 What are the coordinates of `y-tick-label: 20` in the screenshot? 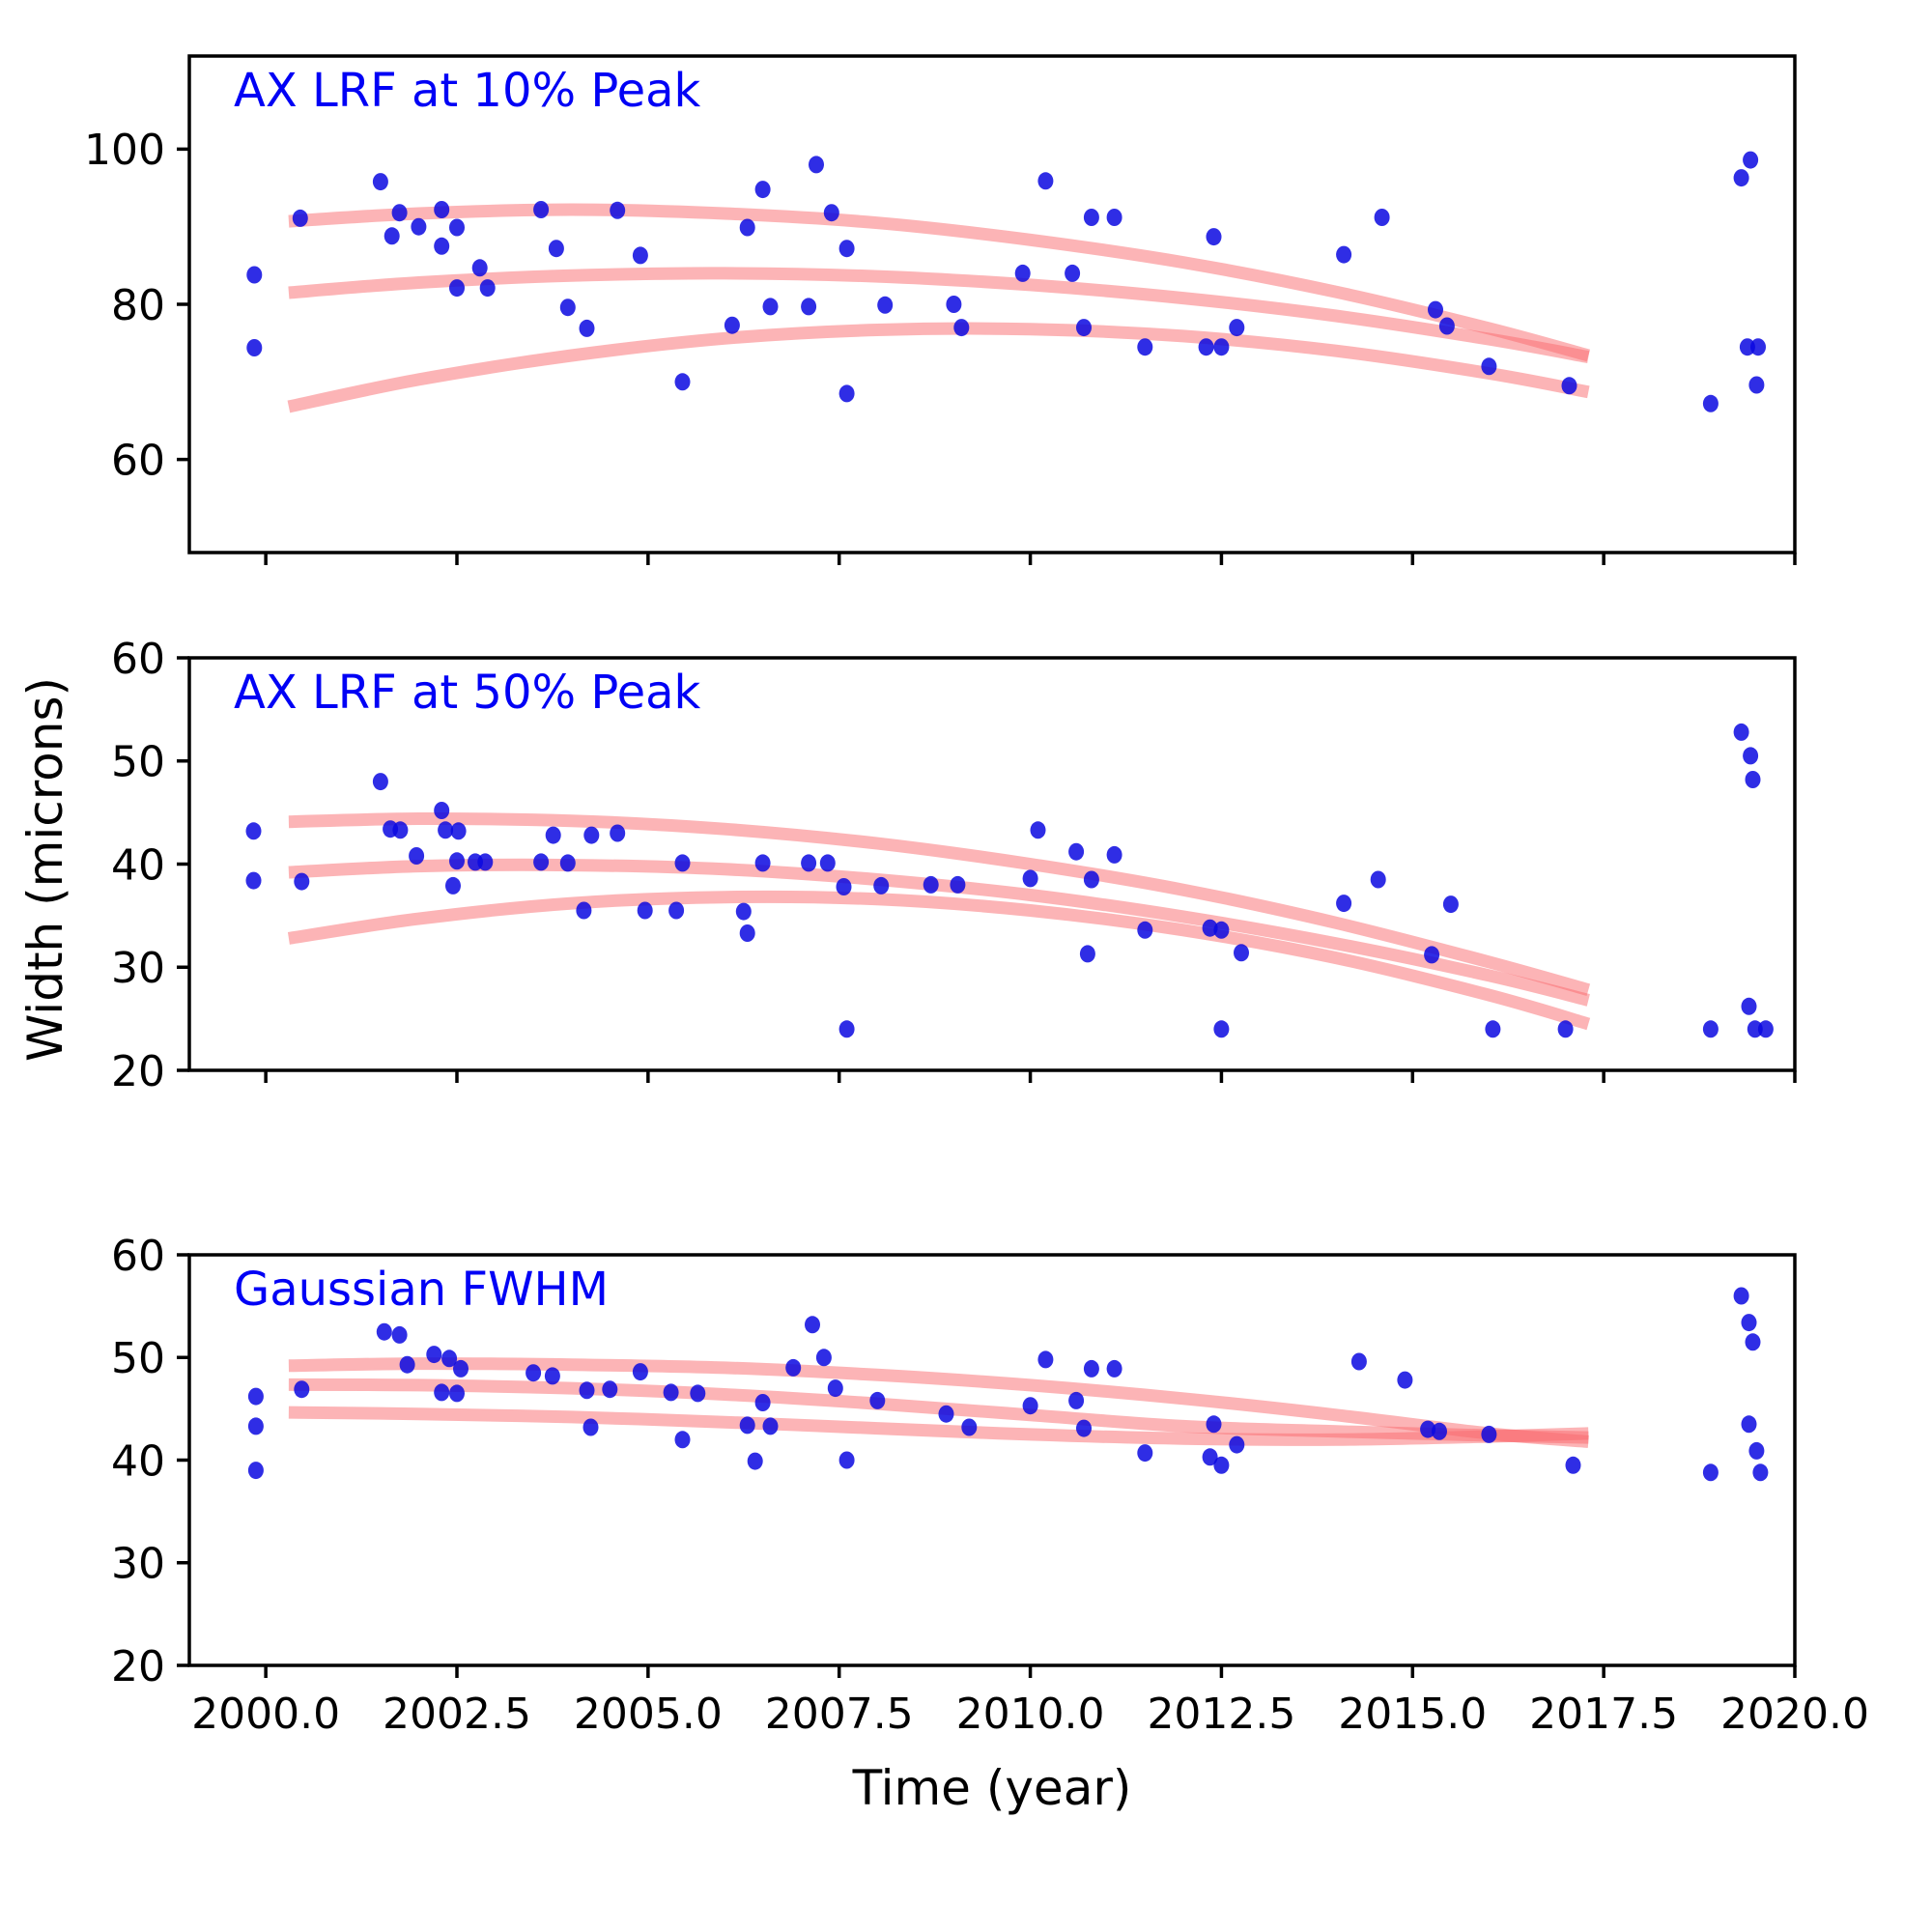 It's located at (138, 1666).